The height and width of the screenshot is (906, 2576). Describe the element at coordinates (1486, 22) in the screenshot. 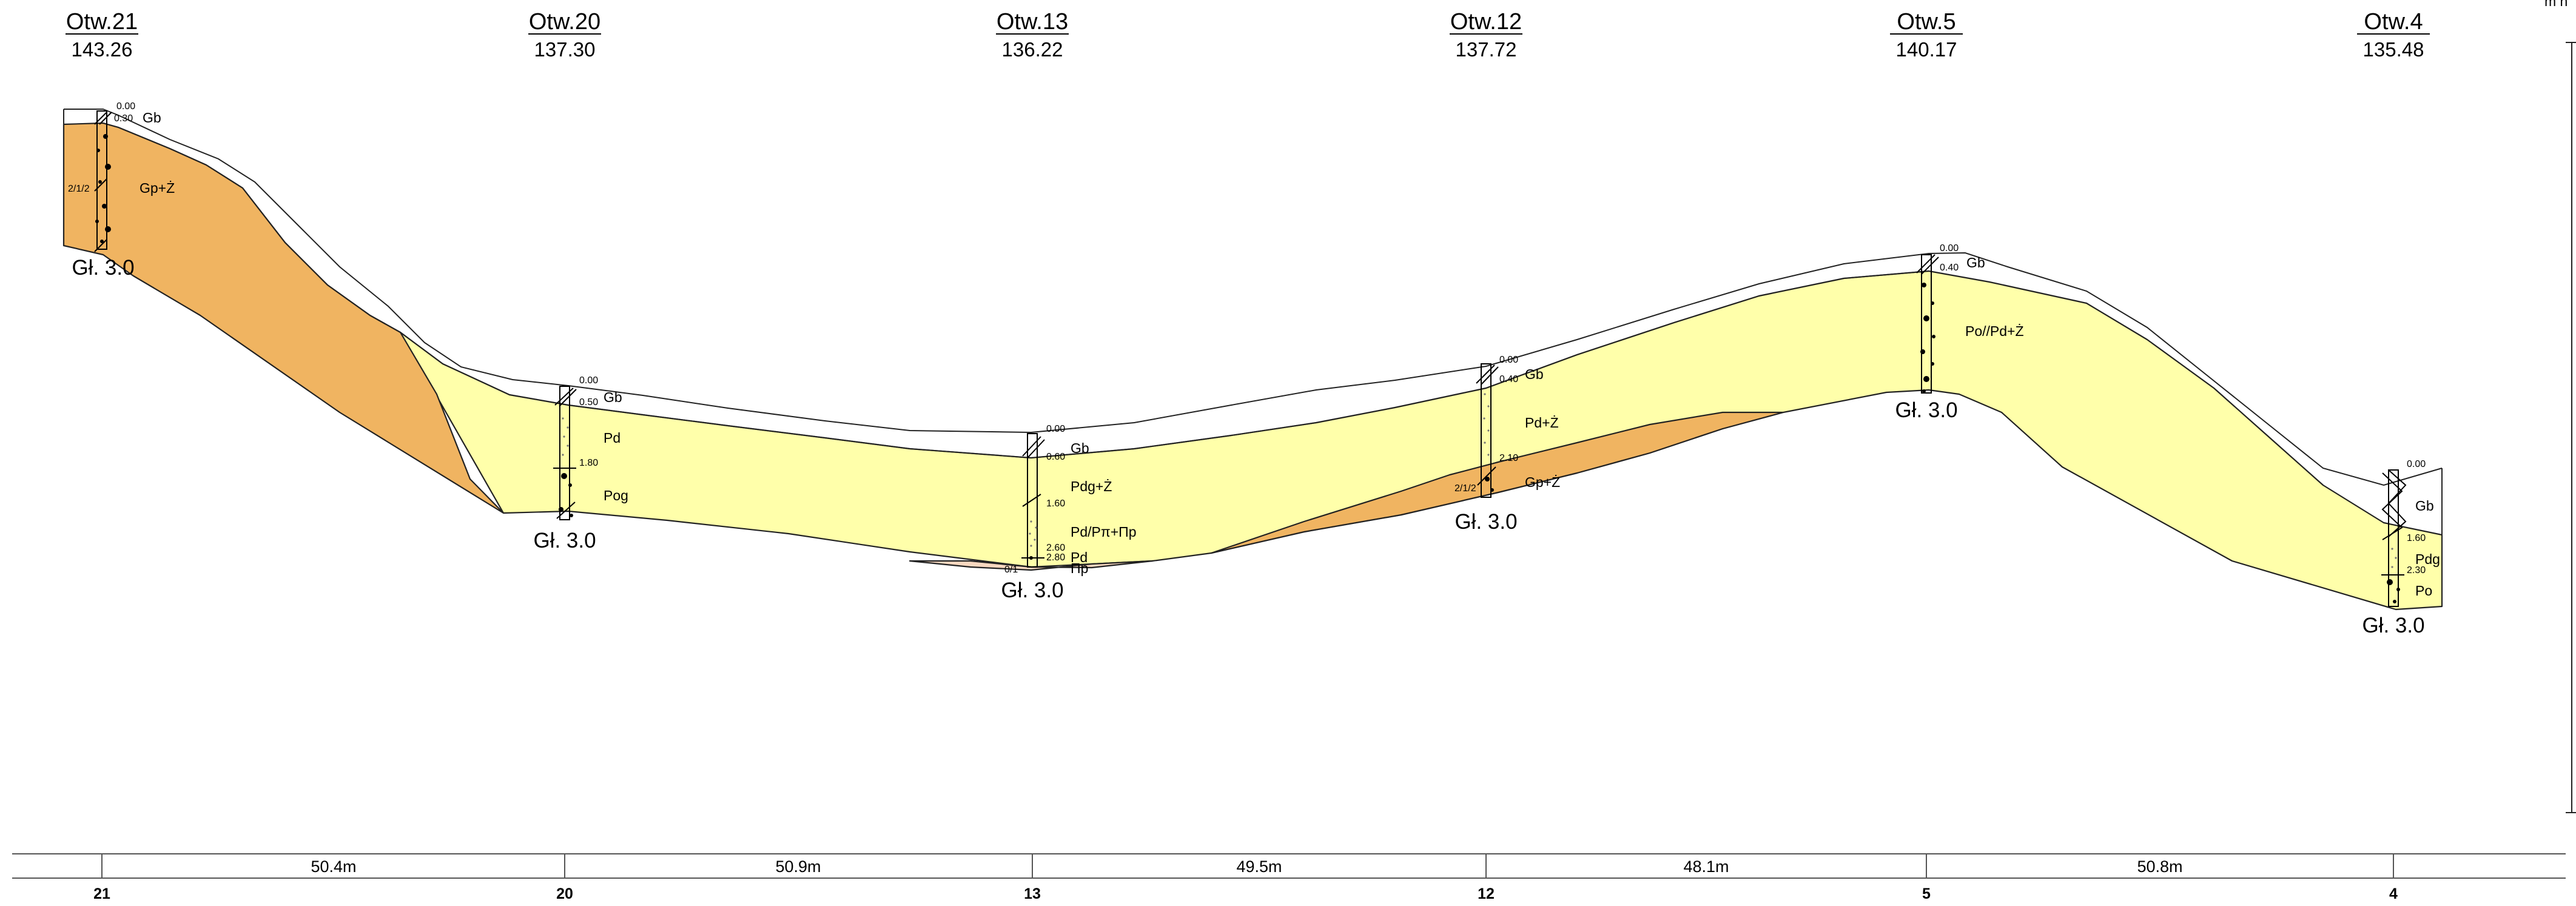

I see `borehole-name: Otw.12` at that location.